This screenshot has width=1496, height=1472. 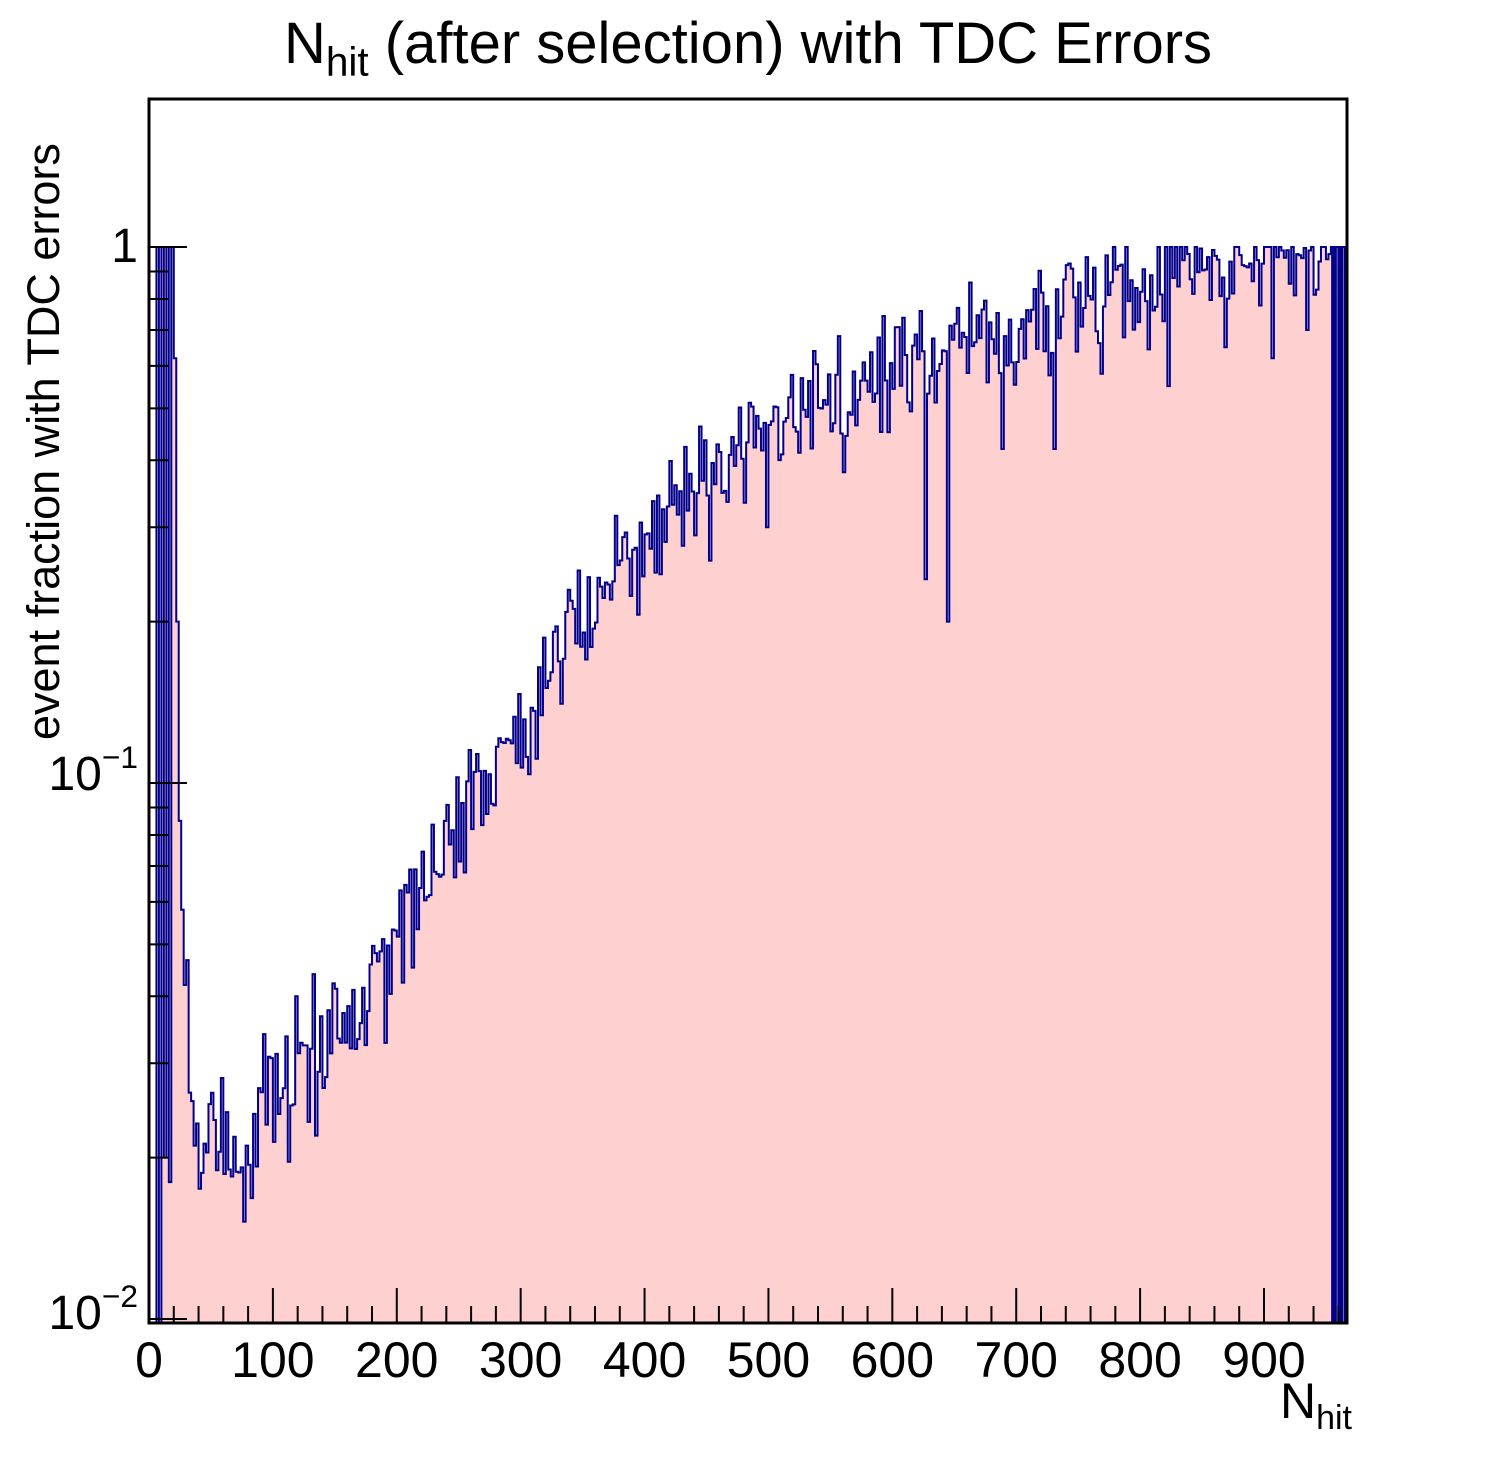 What do you see at coordinates (520, 1360) in the screenshot?
I see `x-tick-label-300: 300` at bounding box center [520, 1360].